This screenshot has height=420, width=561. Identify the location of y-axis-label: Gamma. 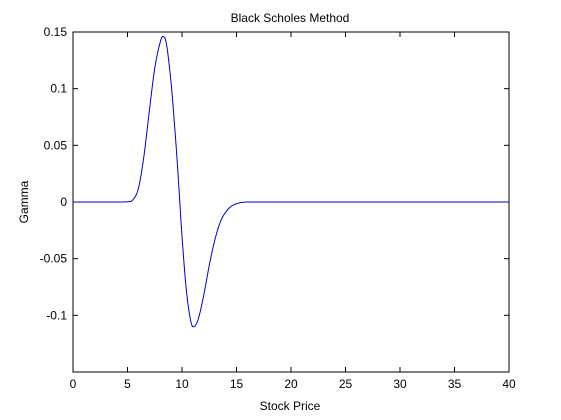
(24, 201).